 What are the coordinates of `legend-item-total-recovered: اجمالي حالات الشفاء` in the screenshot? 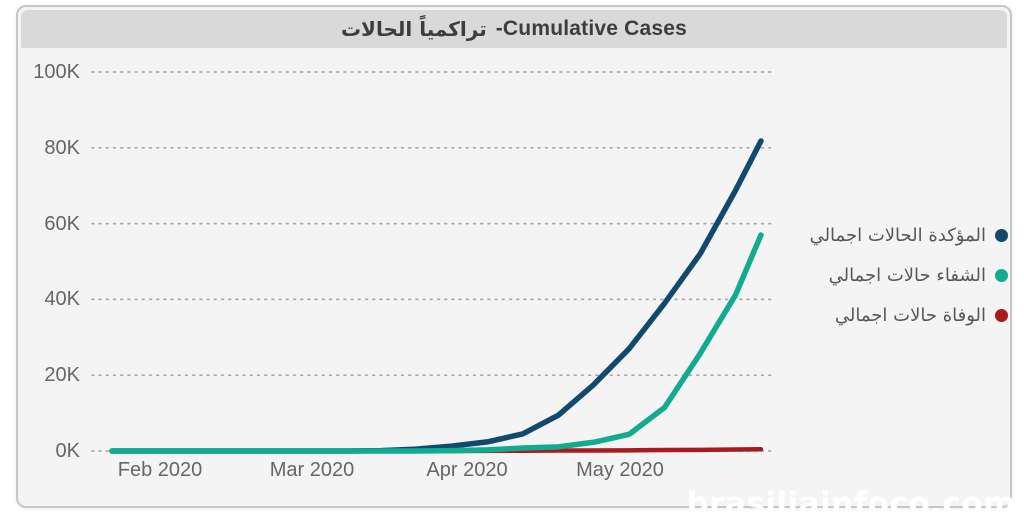 It's located at (909, 275).